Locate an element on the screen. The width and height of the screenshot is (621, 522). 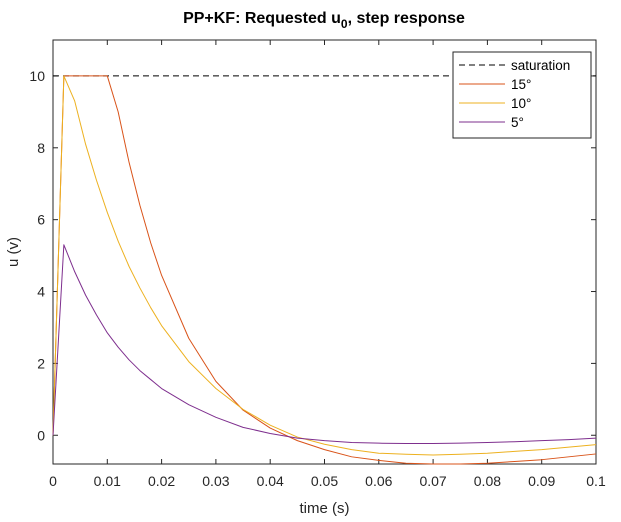
x-tick-label: 0.08 is located at coordinates (487, 481).